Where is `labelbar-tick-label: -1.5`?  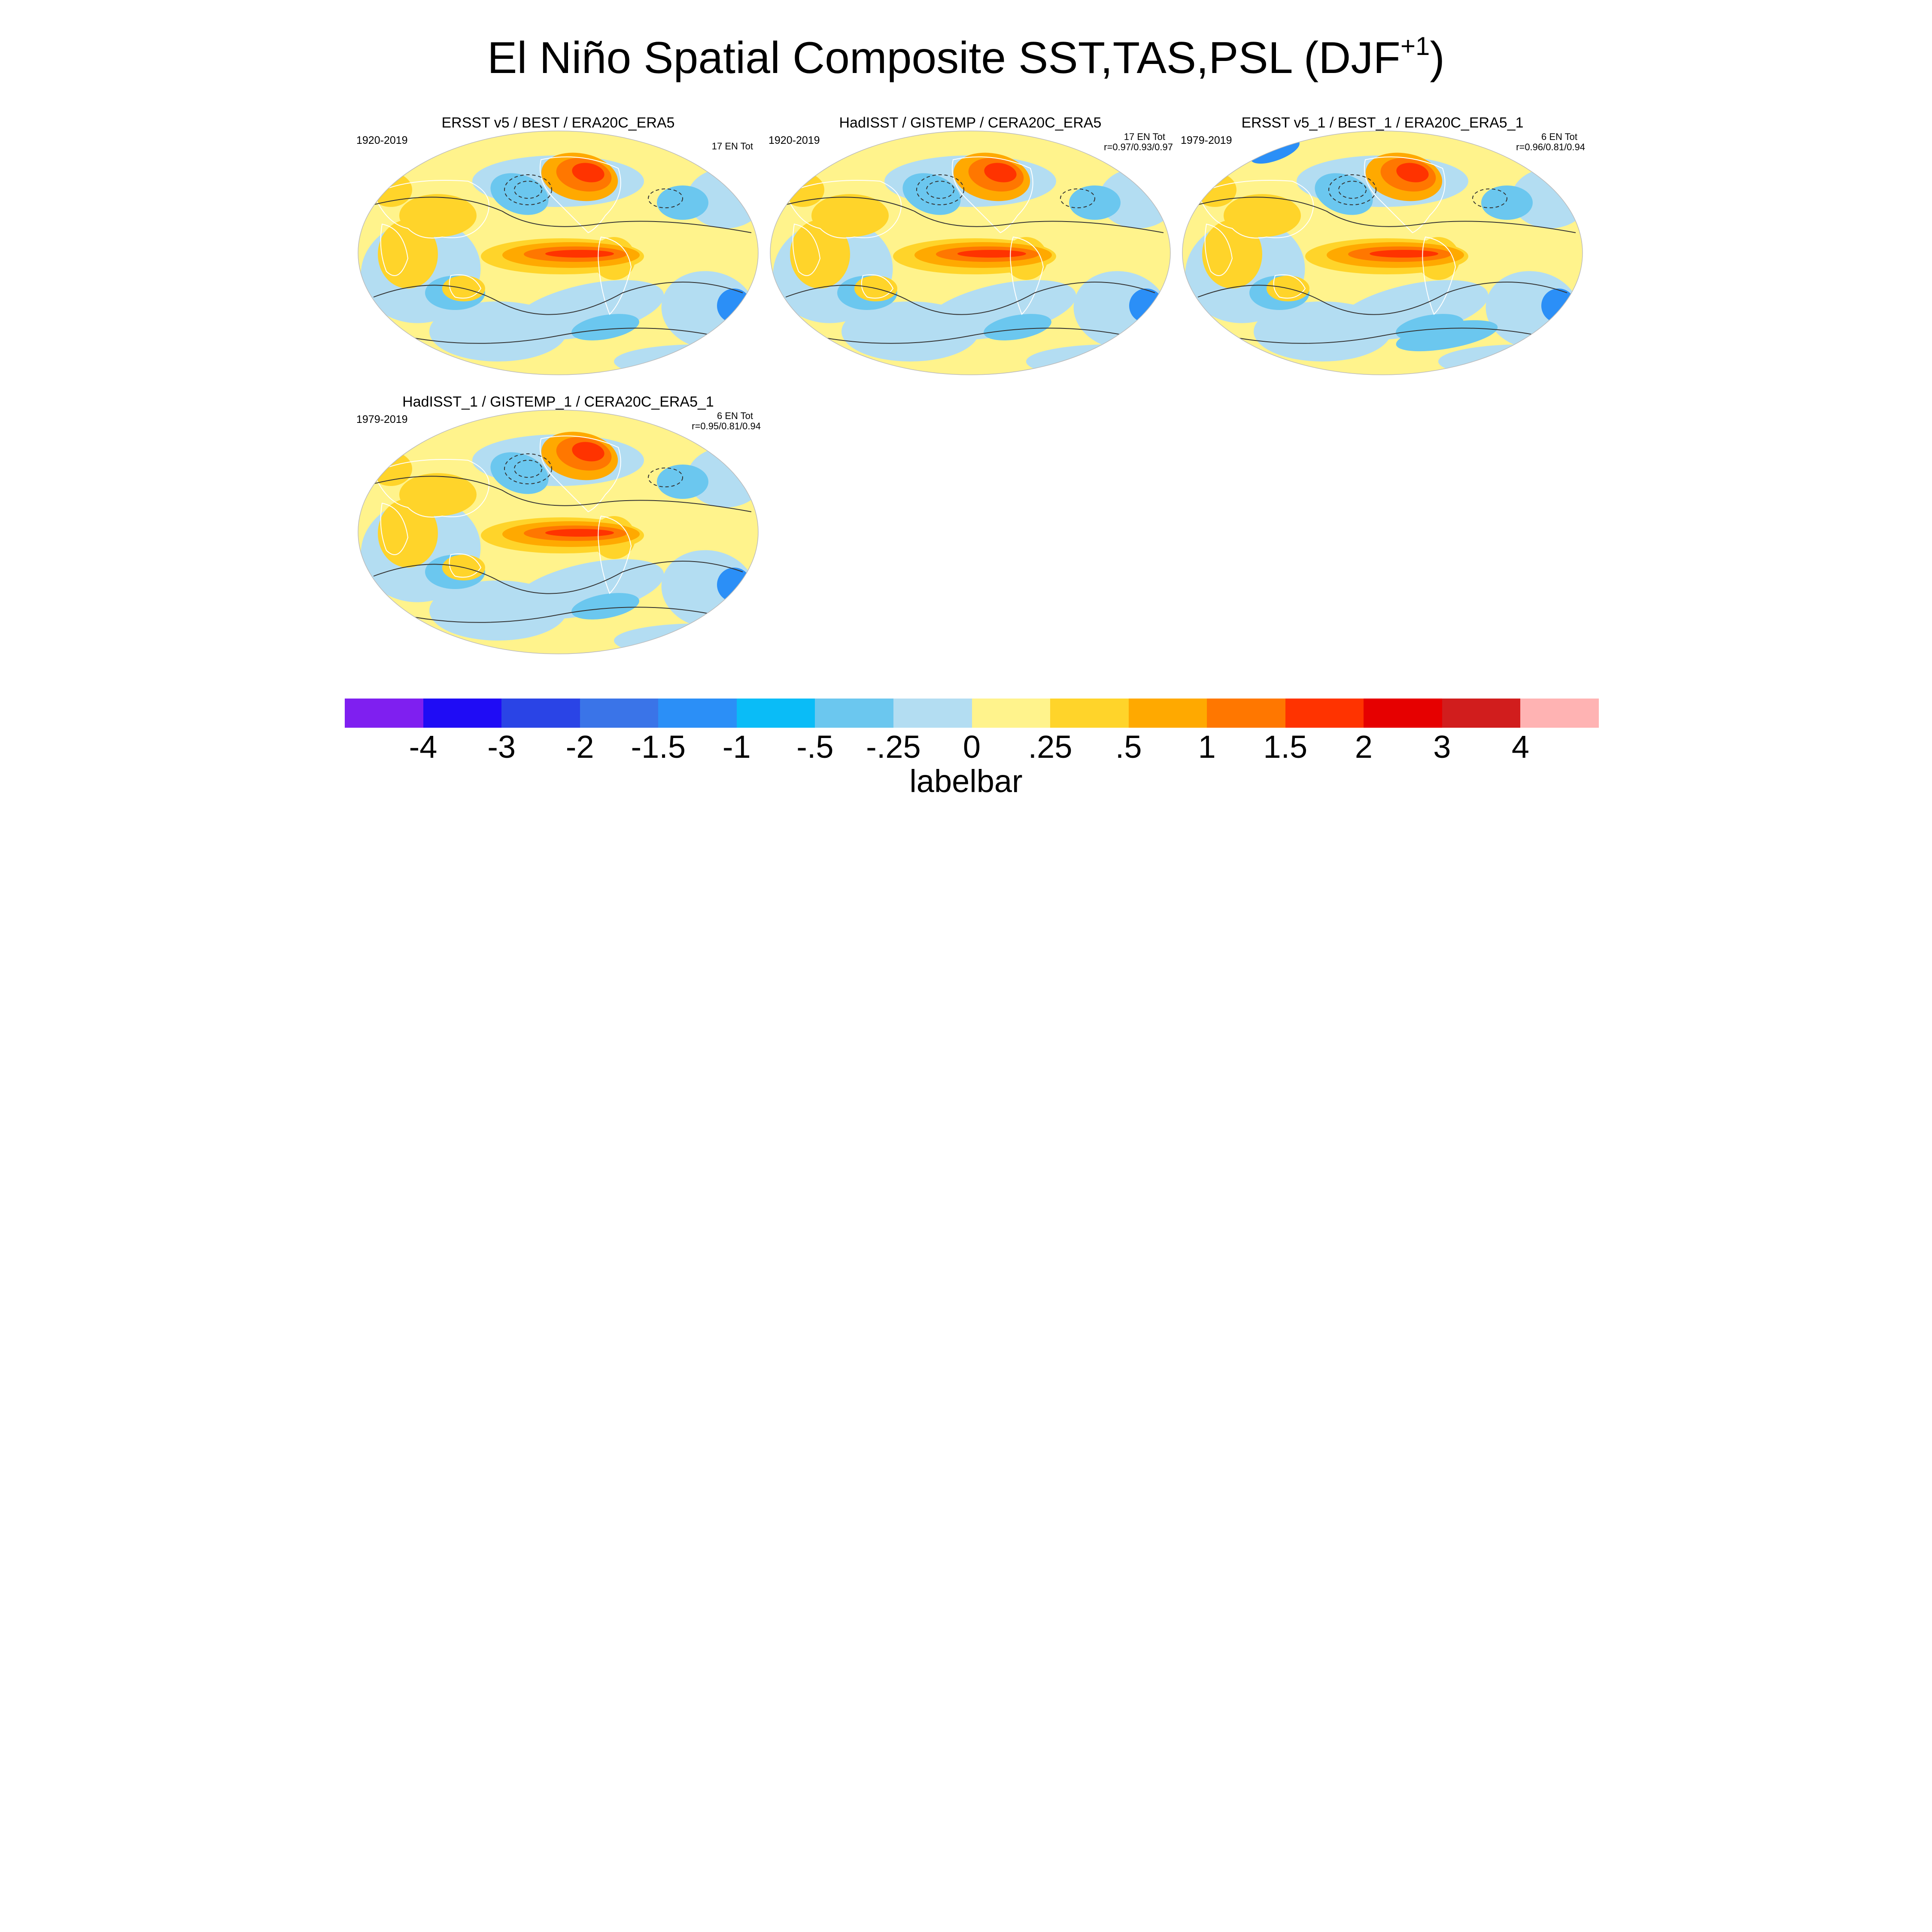 labelbar-tick-label: -1.5 is located at coordinates (658, 747).